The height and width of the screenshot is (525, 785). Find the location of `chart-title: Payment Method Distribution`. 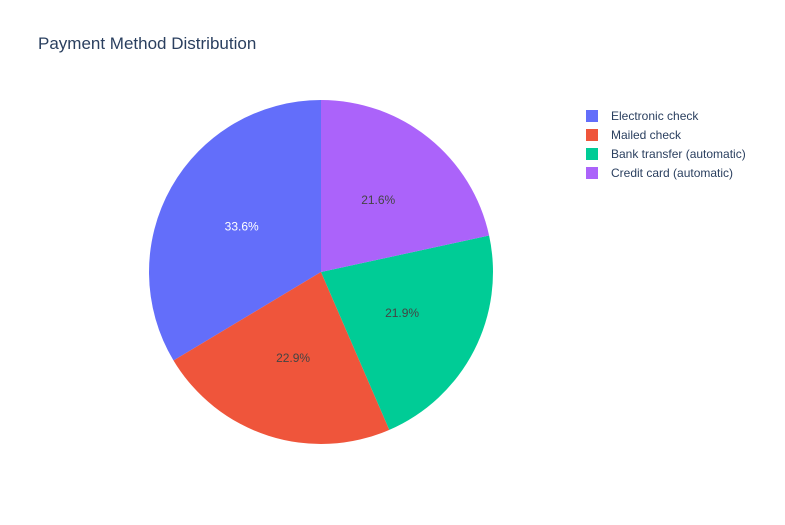

chart-title: Payment Method Distribution is located at coordinates (147, 43).